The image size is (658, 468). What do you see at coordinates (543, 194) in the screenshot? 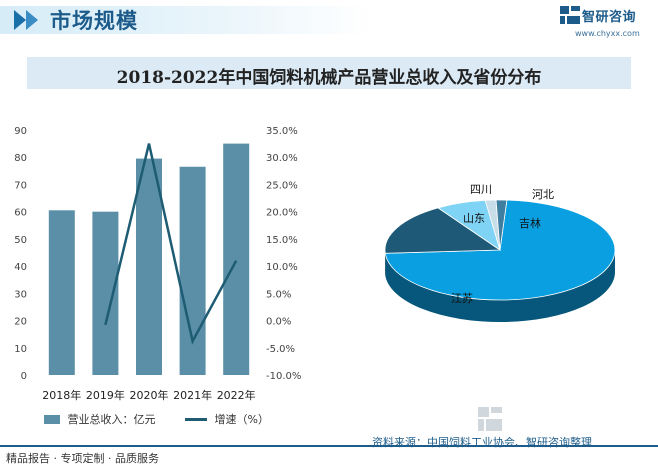
I see `pie-slice-label: 河北` at bounding box center [543, 194].